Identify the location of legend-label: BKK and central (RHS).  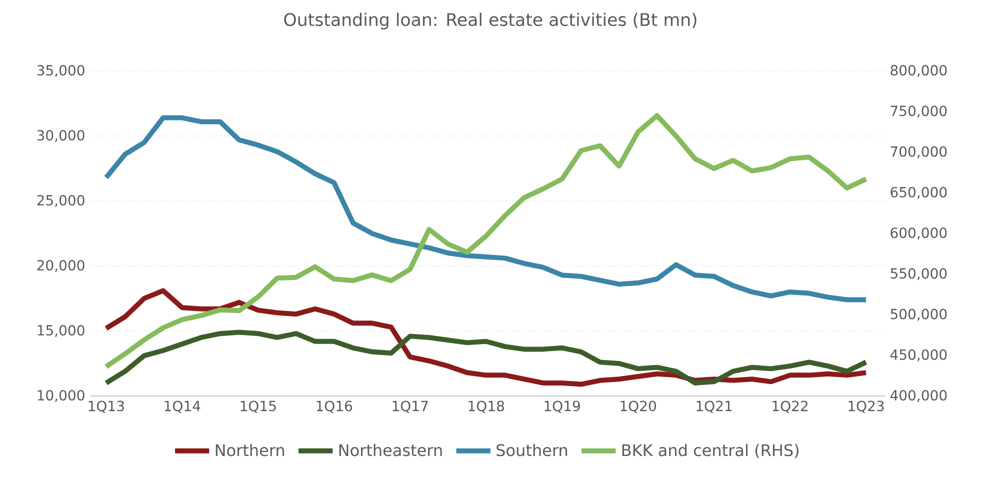
(710, 451).